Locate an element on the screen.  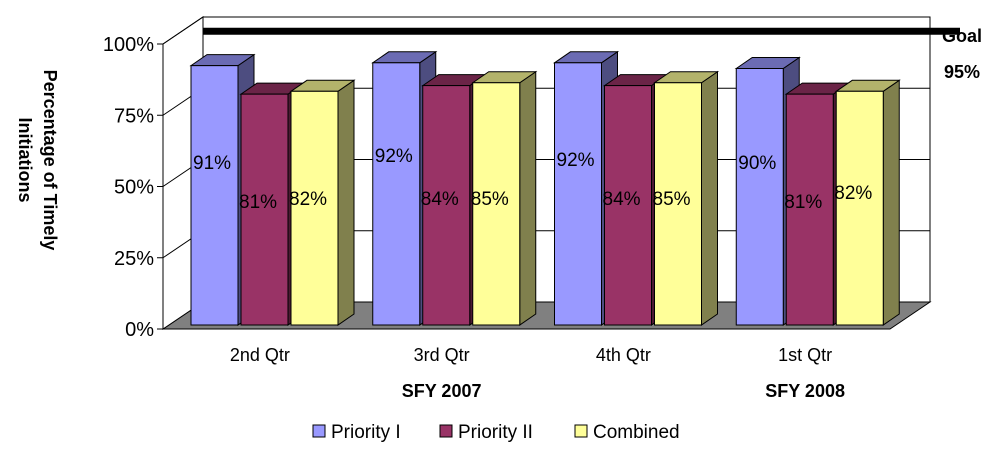
x-tick-label: 2nd Qtr is located at coordinates (260, 355).